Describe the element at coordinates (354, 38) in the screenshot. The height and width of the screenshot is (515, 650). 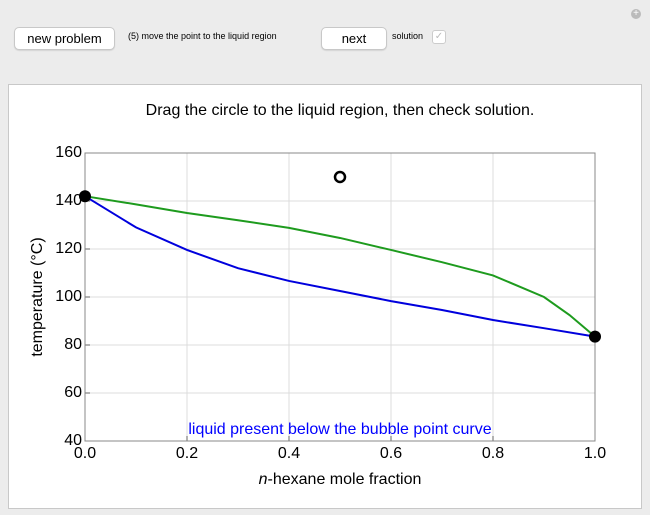
I see `next-button: next` at that location.